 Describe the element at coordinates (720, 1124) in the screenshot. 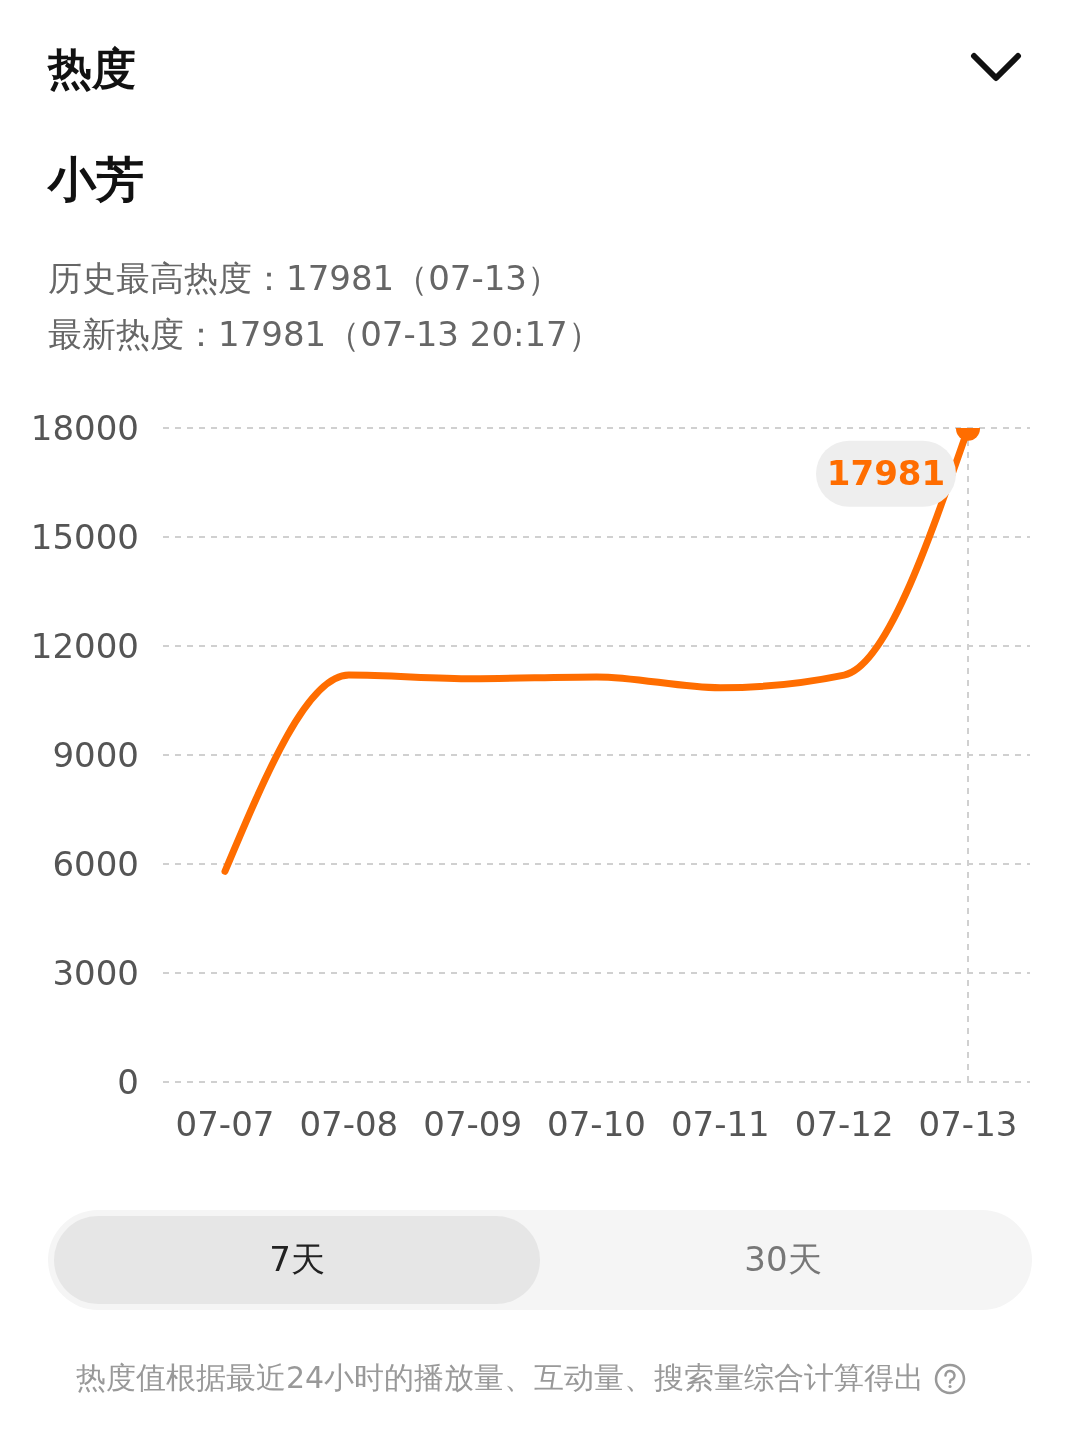

I see `x-tick-label: 07-11` at that location.